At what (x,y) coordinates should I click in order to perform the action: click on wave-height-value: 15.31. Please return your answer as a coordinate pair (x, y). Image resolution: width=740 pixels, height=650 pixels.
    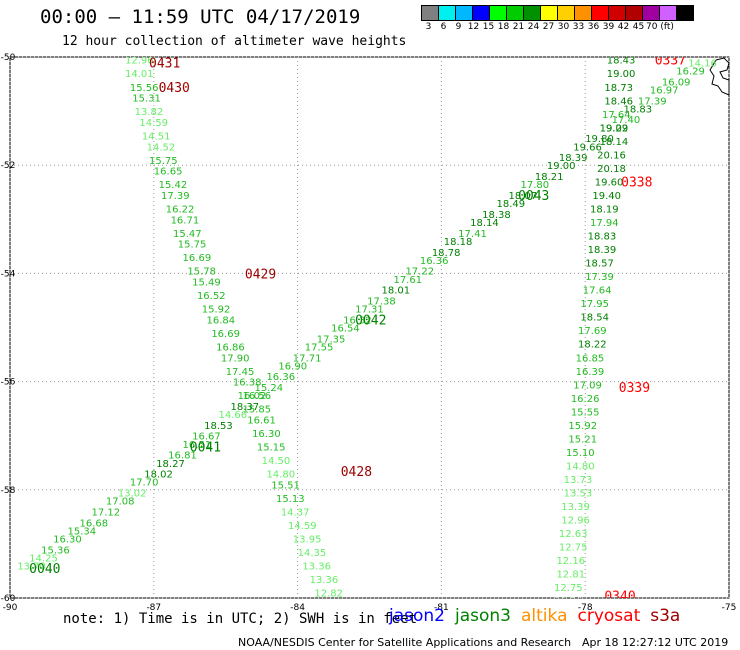
    Looking at the image, I should click on (146, 99).